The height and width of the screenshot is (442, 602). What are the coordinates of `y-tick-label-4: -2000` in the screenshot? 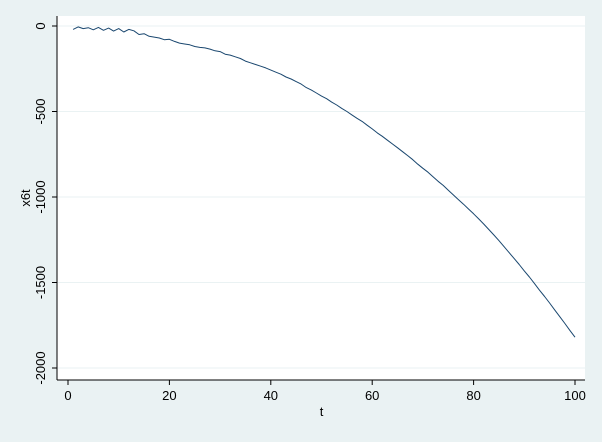 It's located at (40, 367).